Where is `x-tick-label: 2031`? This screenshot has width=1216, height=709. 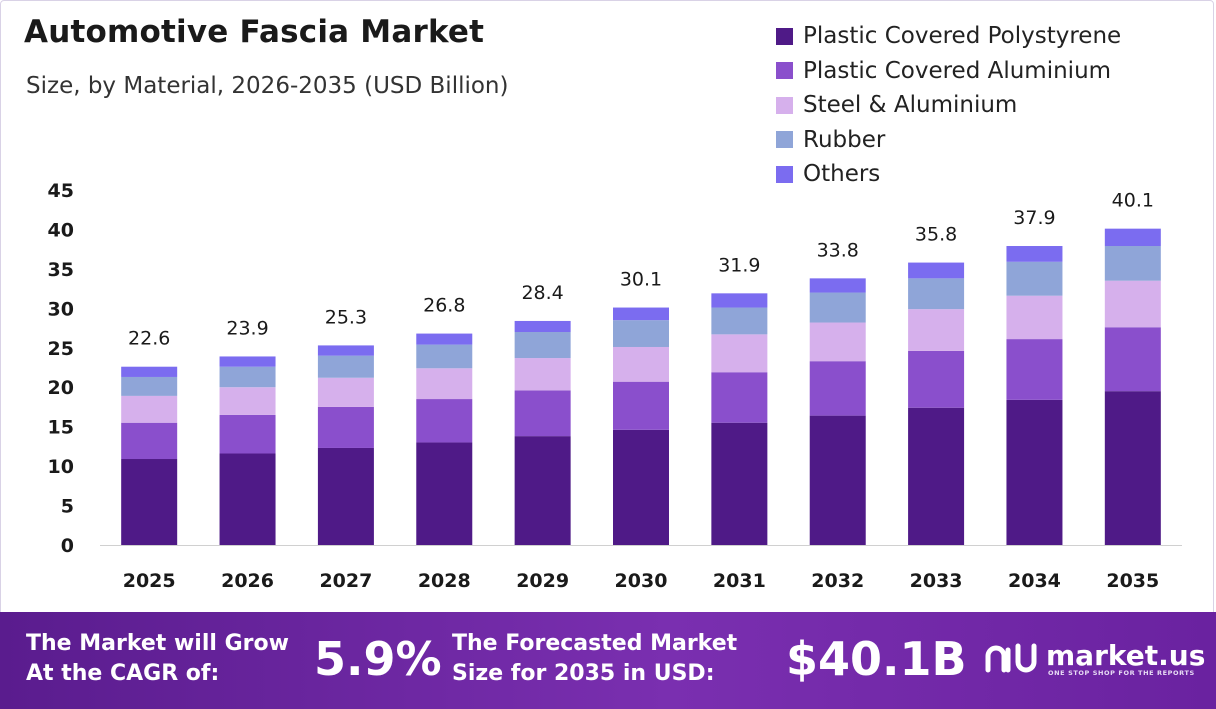
x-tick-label: 2031 is located at coordinates (739, 581).